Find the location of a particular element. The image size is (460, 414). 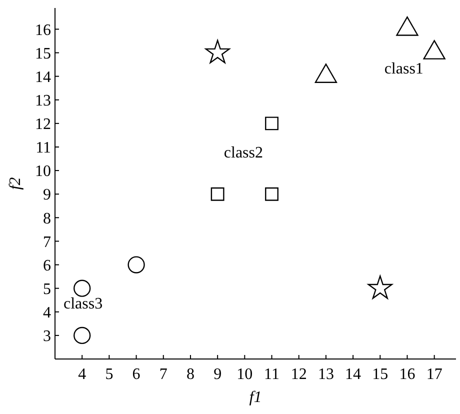

y-tick-label: 3 is located at coordinates (47, 337).